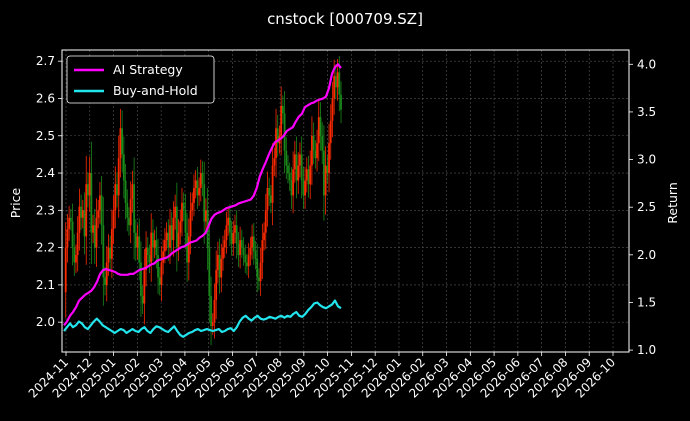  I want to click on y2-axis-title: Return, so click(672, 202).